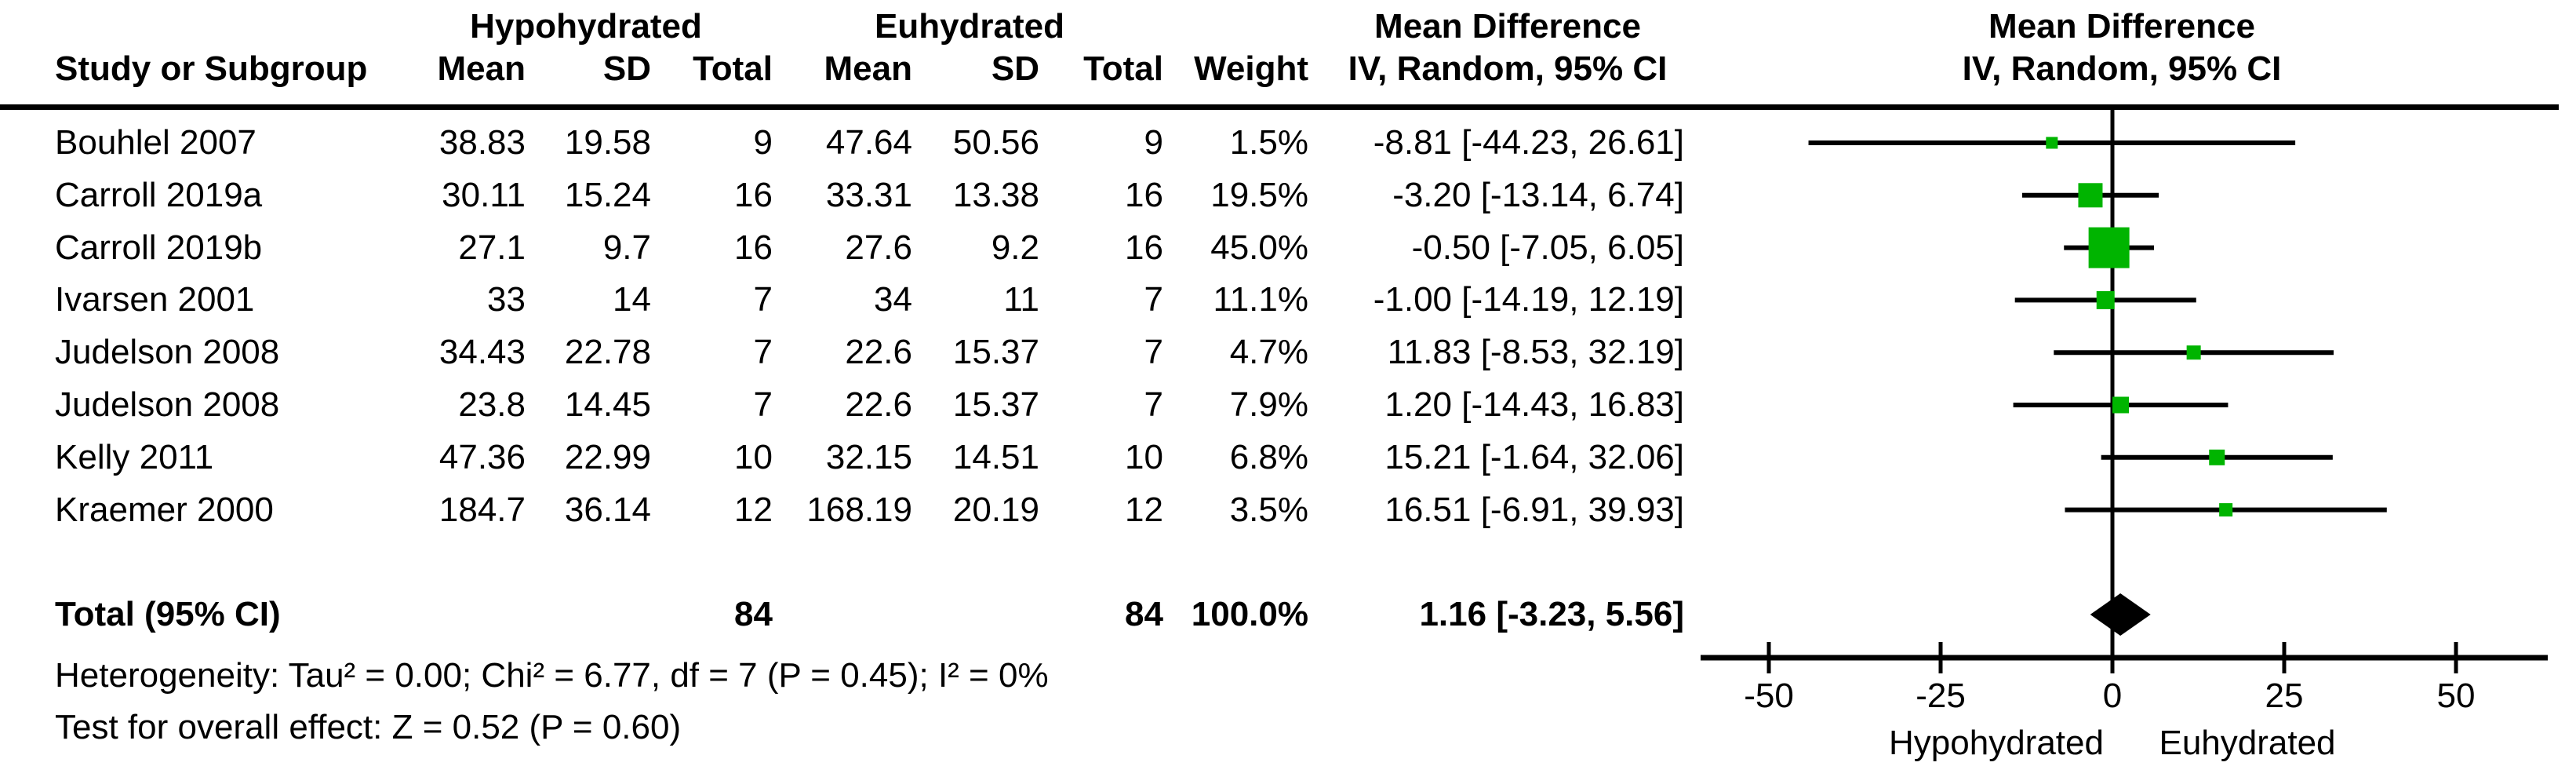  I want to click on study-cell-h_total: 10, so click(753, 457).